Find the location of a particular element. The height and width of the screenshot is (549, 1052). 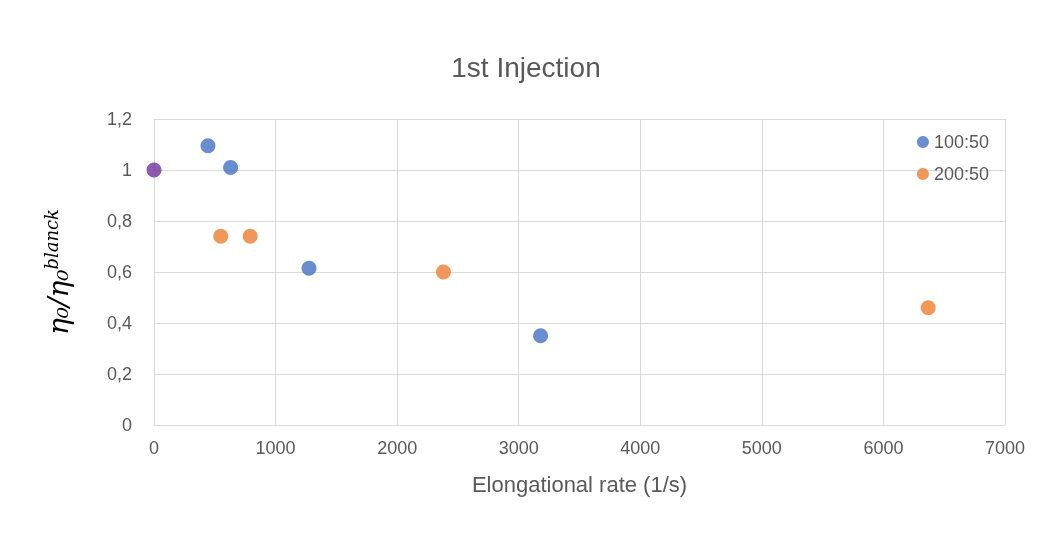

legend-label: 100:50 is located at coordinates (961, 142).